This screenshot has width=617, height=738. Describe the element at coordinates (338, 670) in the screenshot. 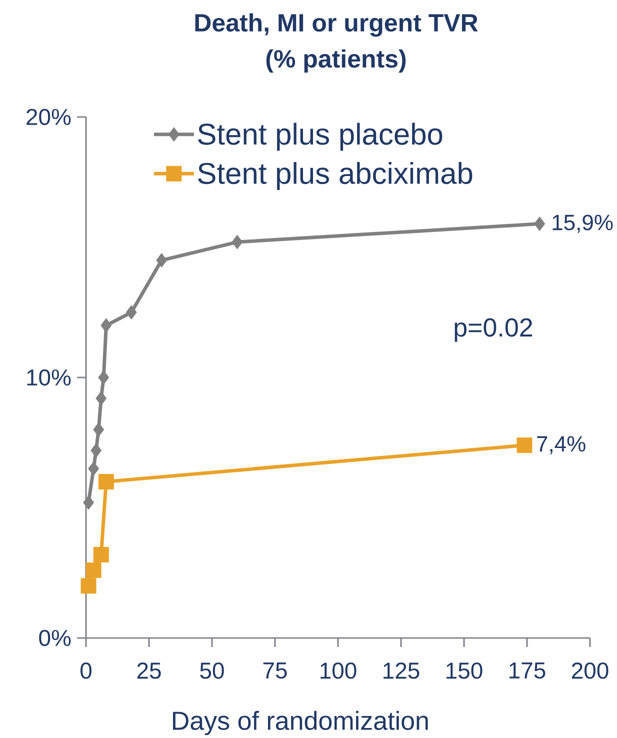

I see `x-tick-label: 100` at that location.